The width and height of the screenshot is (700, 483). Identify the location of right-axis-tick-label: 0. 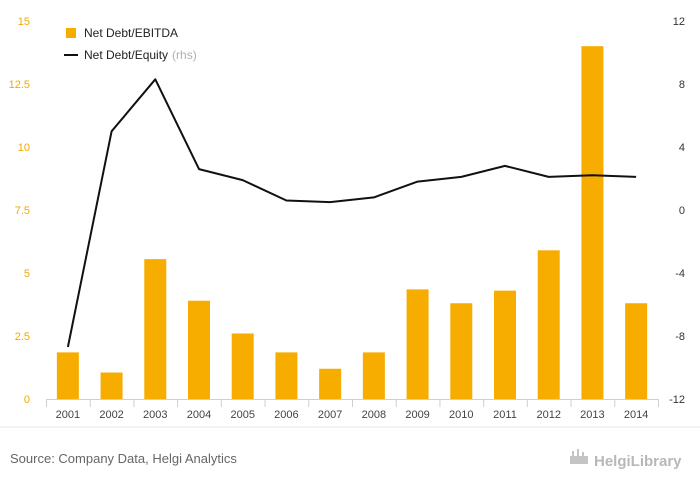
(682, 211).